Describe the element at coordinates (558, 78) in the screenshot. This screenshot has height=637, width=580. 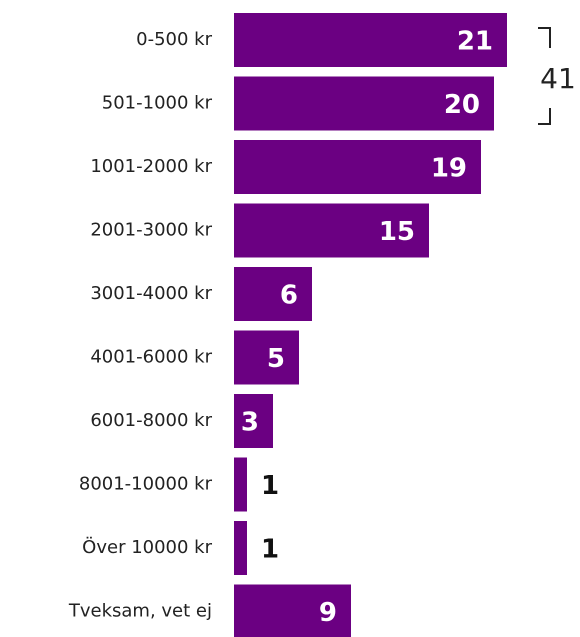
I see `bracket-label: 41` at that location.